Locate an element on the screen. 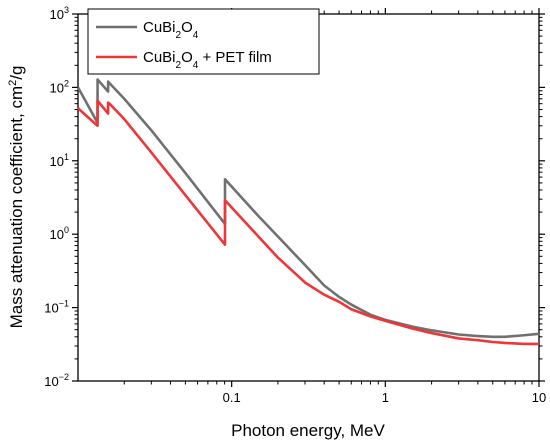 This screenshot has height=446, width=550. y-tick-label: 10⁻¹ is located at coordinates (56, 307).